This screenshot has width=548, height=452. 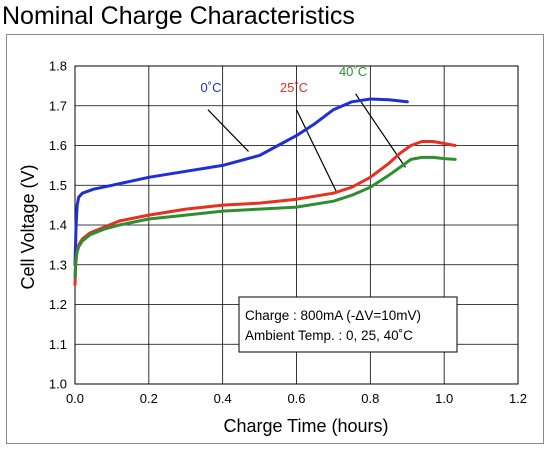 What do you see at coordinates (58, 384) in the screenshot?
I see `y-tick-label: 1.0` at bounding box center [58, 384].